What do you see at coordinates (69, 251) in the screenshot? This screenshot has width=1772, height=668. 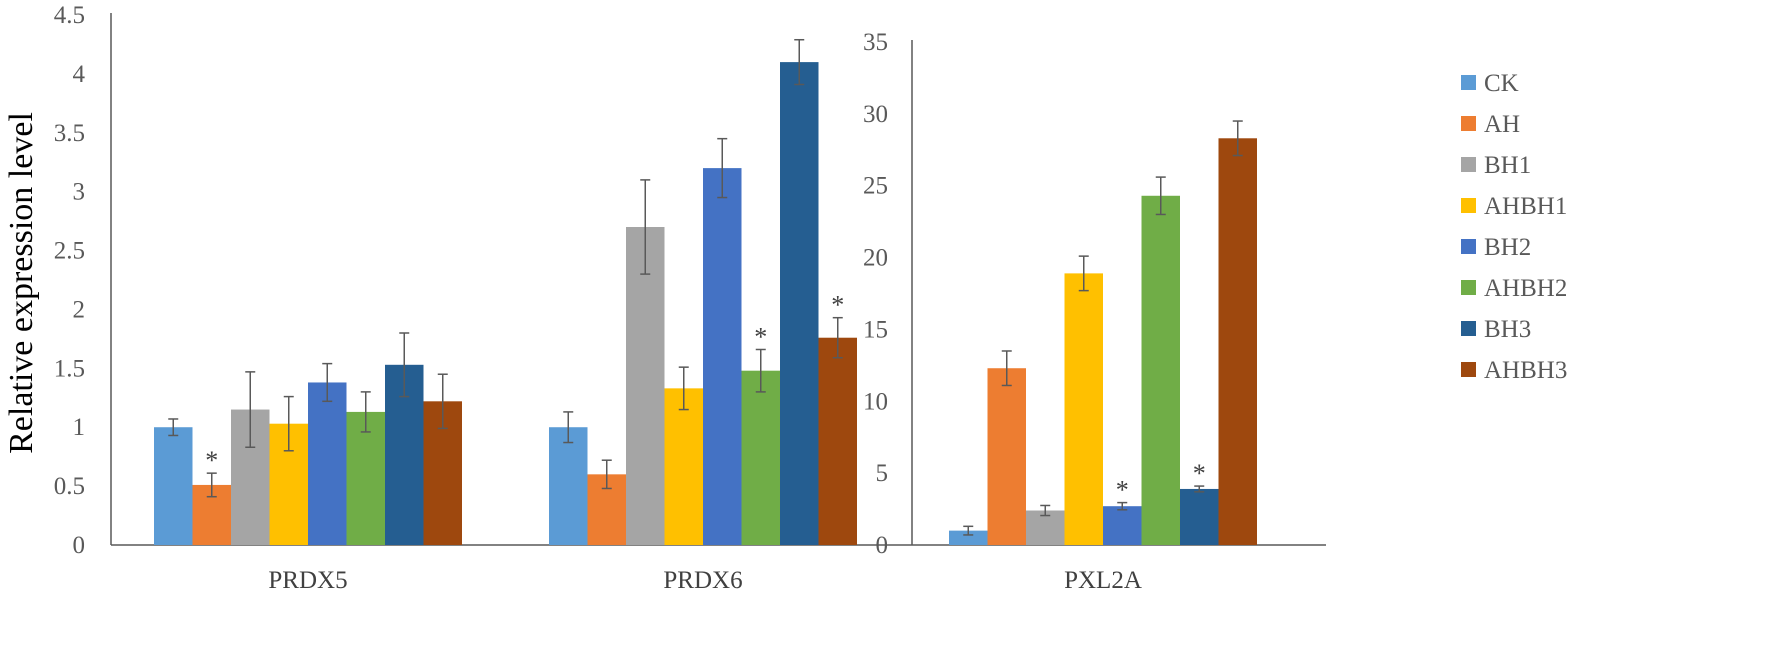 I see `left-tick-label: 2.5` at bounding box center [69, 251].